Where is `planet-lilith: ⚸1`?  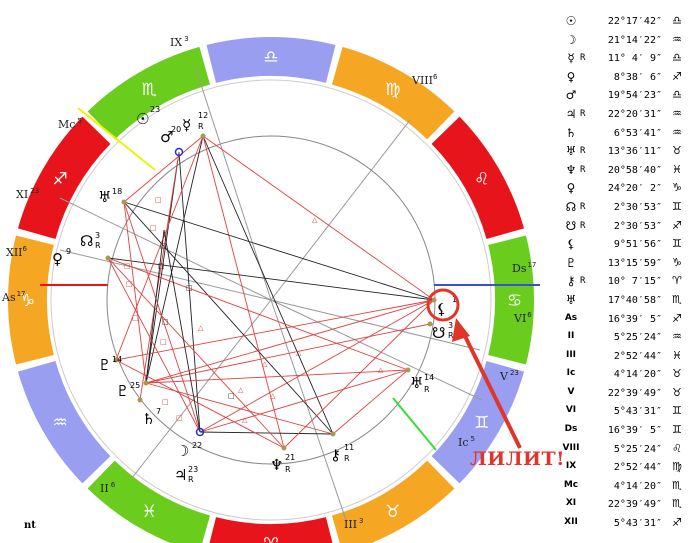 planet-lilith: ⚸1 is located at coordinates (446, 306).